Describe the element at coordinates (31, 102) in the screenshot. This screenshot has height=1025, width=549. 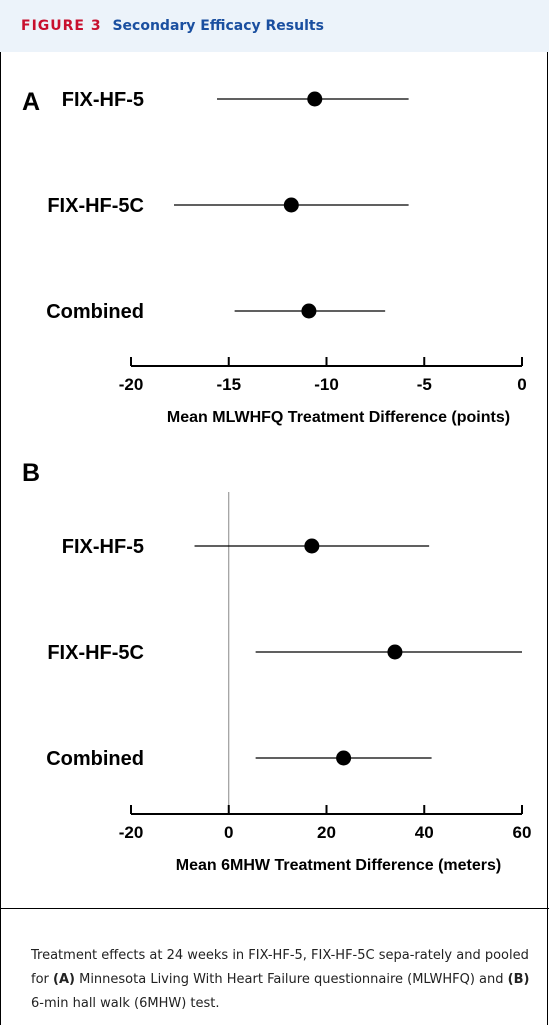
I see `panel-label: A` at that location.